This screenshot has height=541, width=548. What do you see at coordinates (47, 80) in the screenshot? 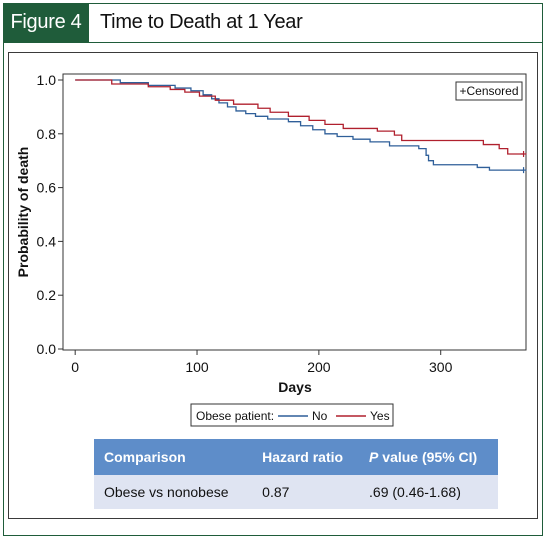
I see `y-tick-label: 1.0` at bounding box center [47, 80].